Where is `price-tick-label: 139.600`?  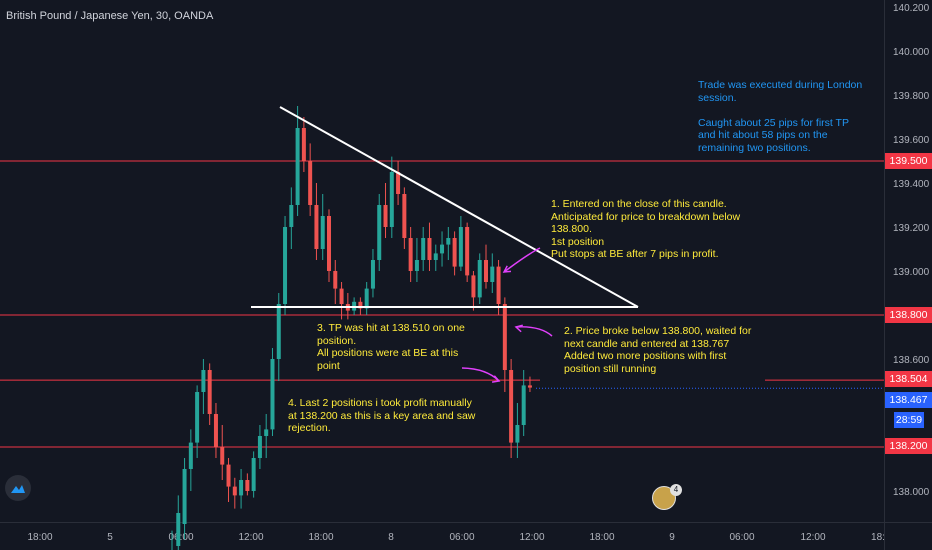
price-tick-label: 139.600 is located at coordinates (911, 140).